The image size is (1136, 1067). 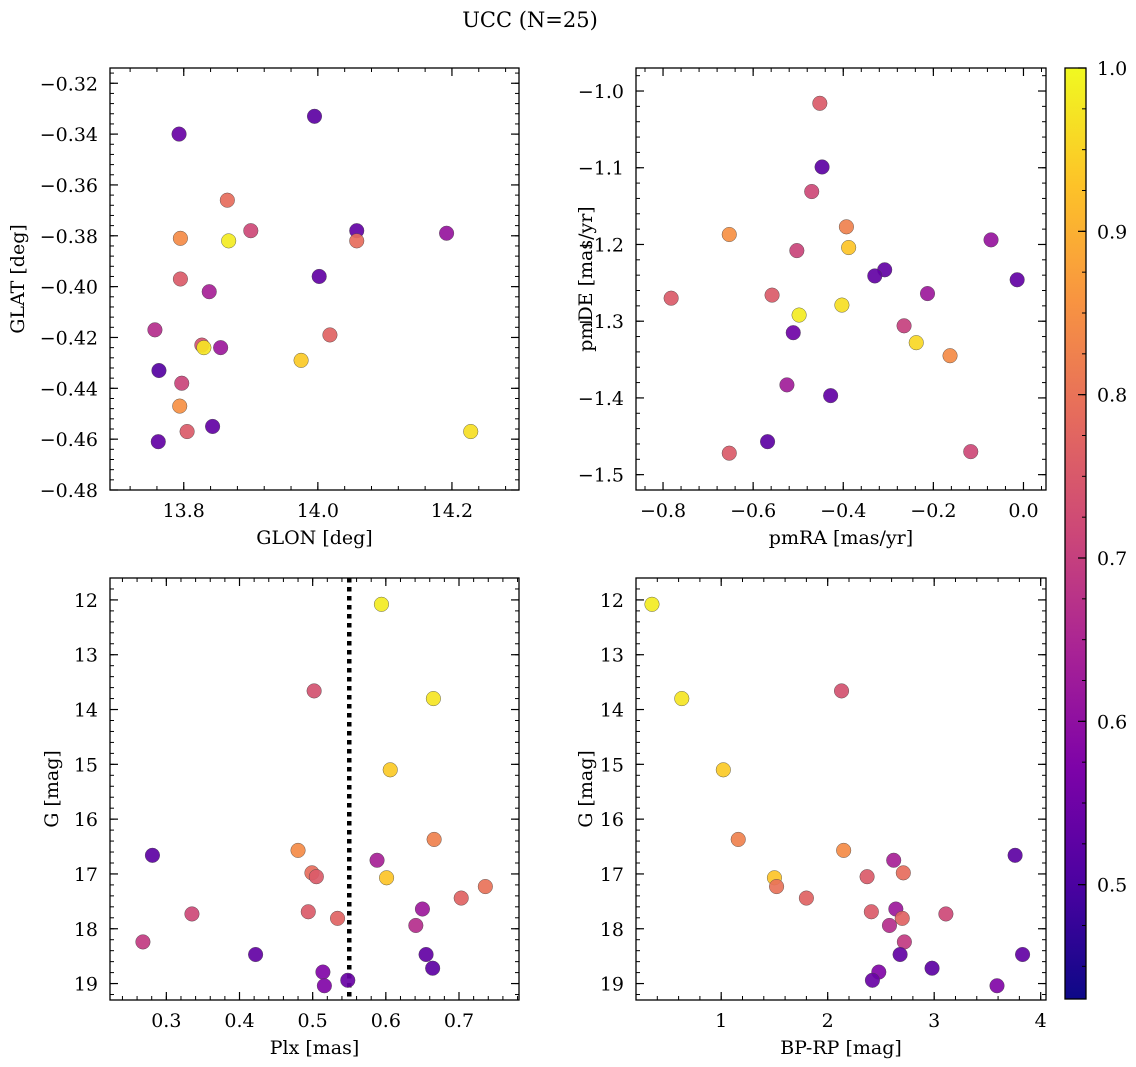 What do you see at coordinates (601, 245) in the screenshot?
I see `y-tick-label: −1.2` at bounding box center [601, 245].